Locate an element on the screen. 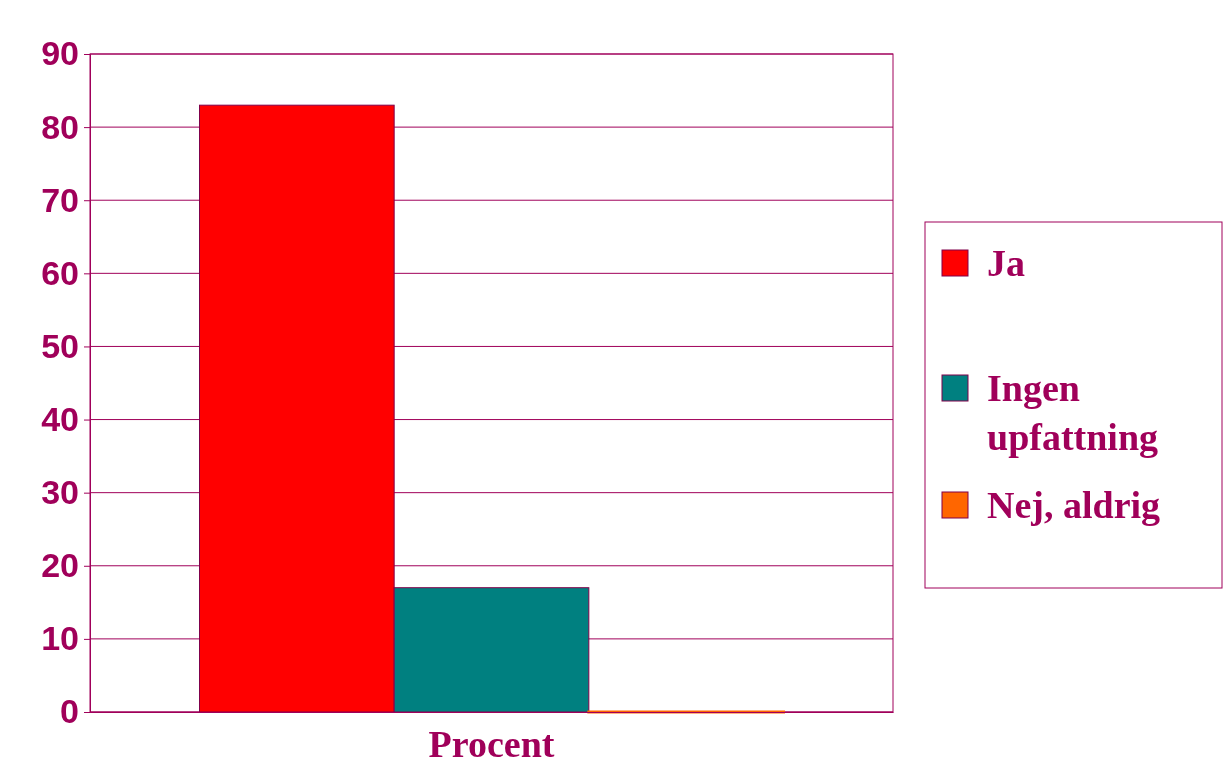 The width and height of the screenshot is (1223, 783). y-tick-label: 50 is located at coordinates (60, 345).